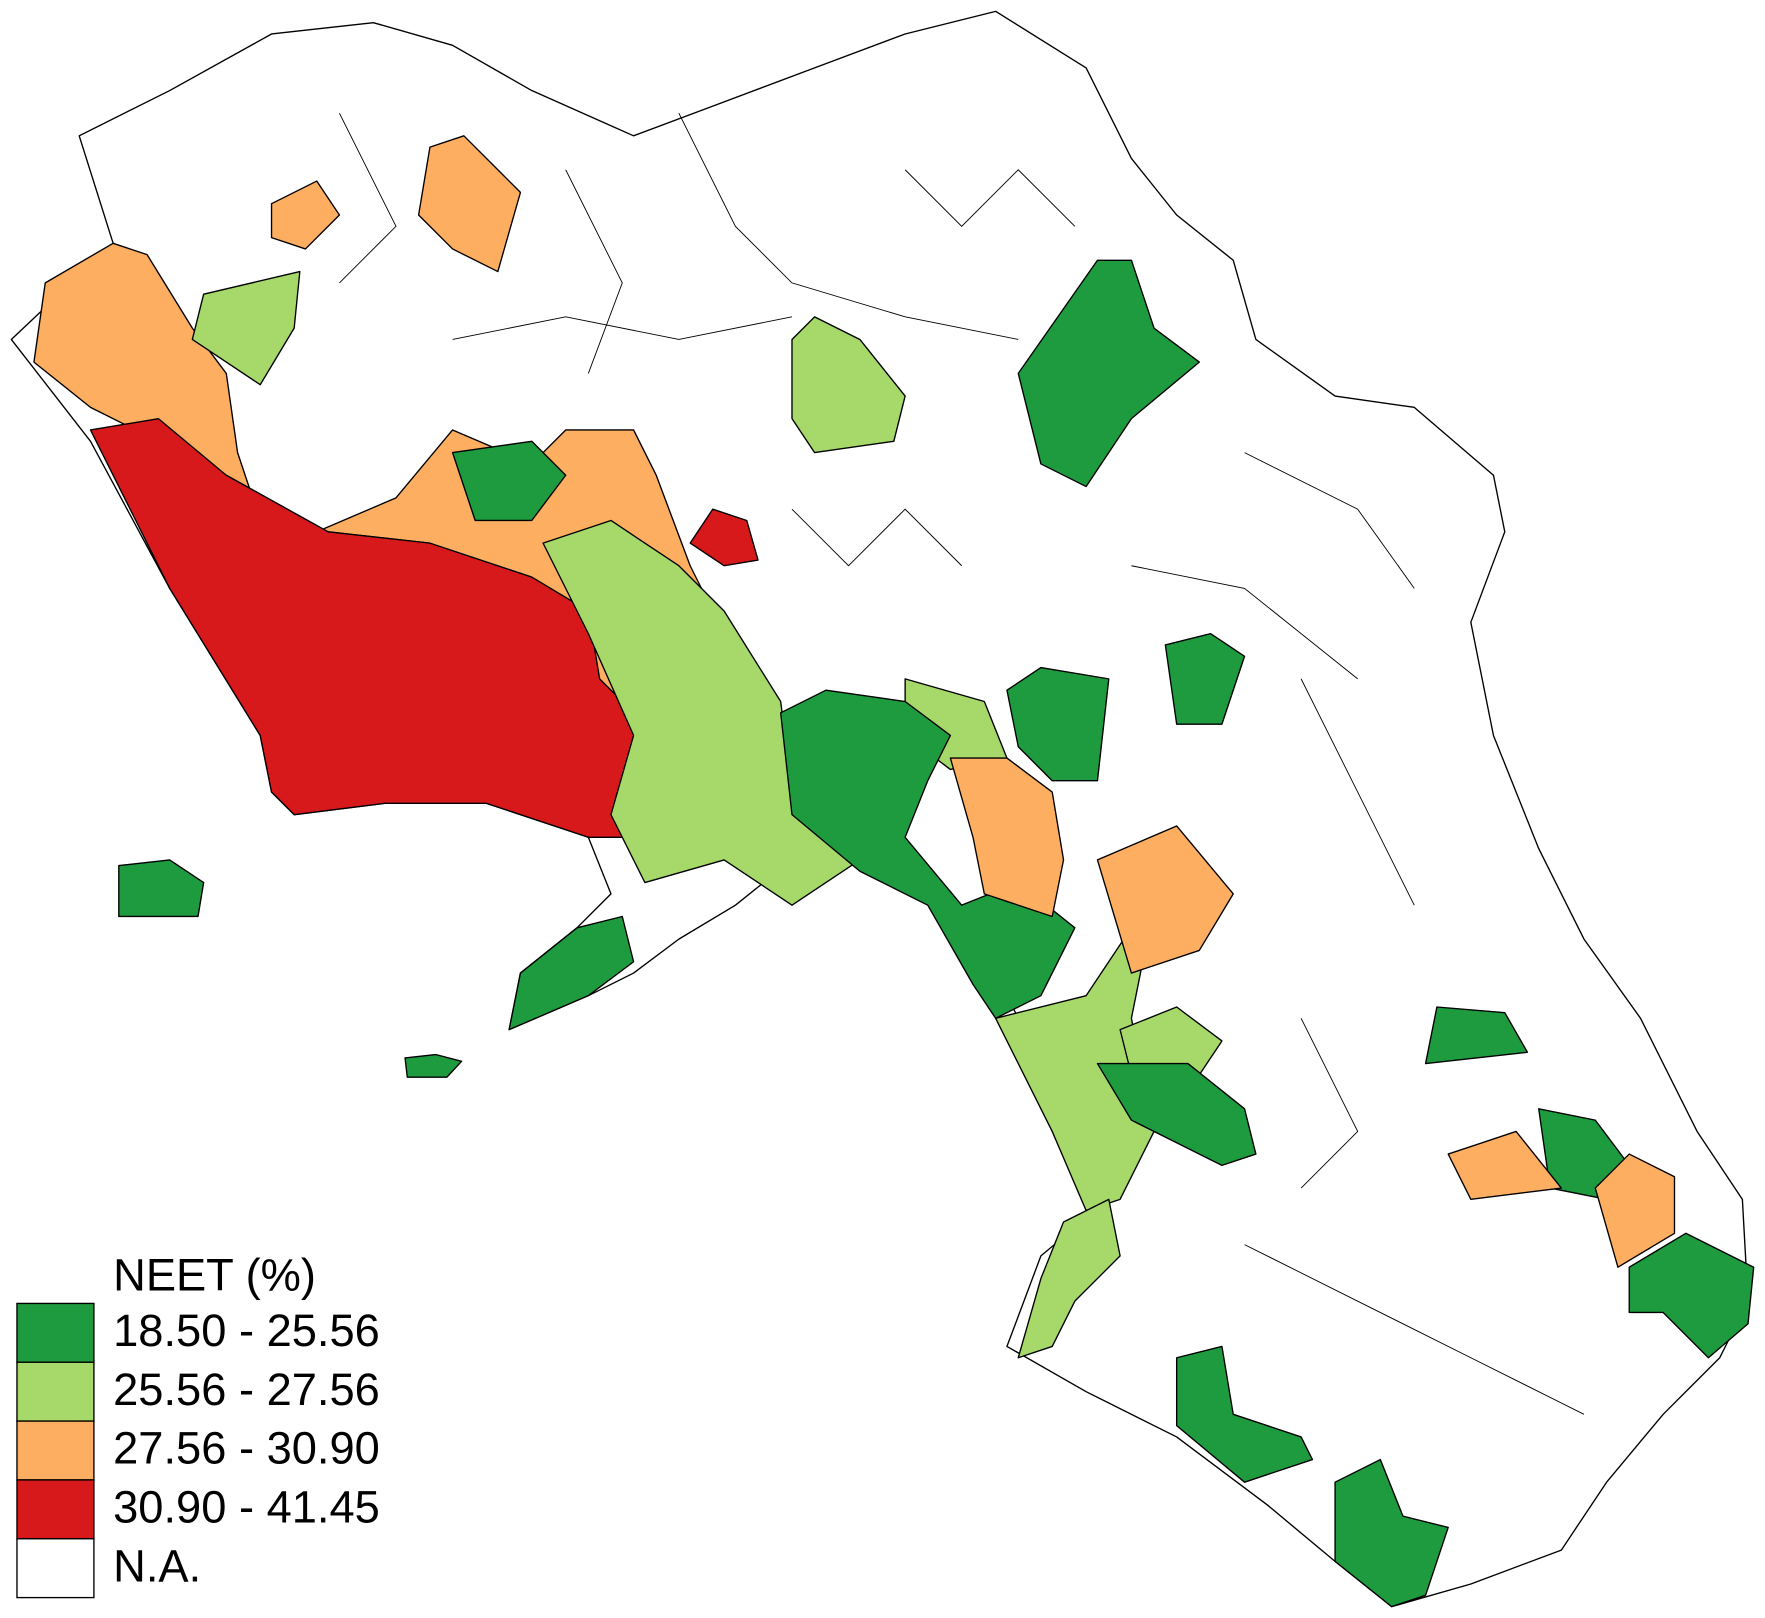  Describe the element at coordinates (724, 537) in the screenshot. I see `red-area` at that location.